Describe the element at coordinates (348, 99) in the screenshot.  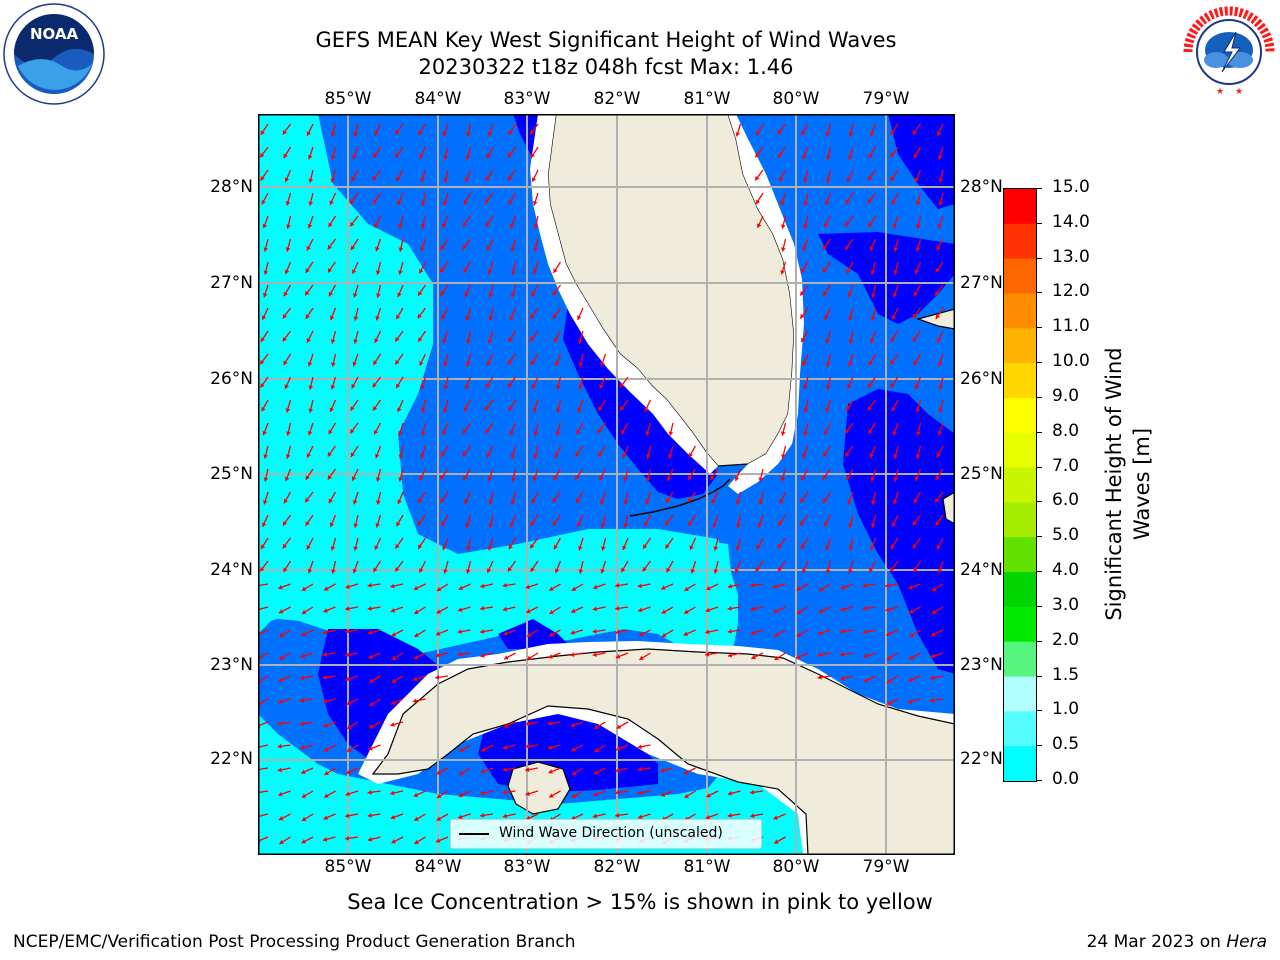
I see `lon-label-top: 85°W` at that location.